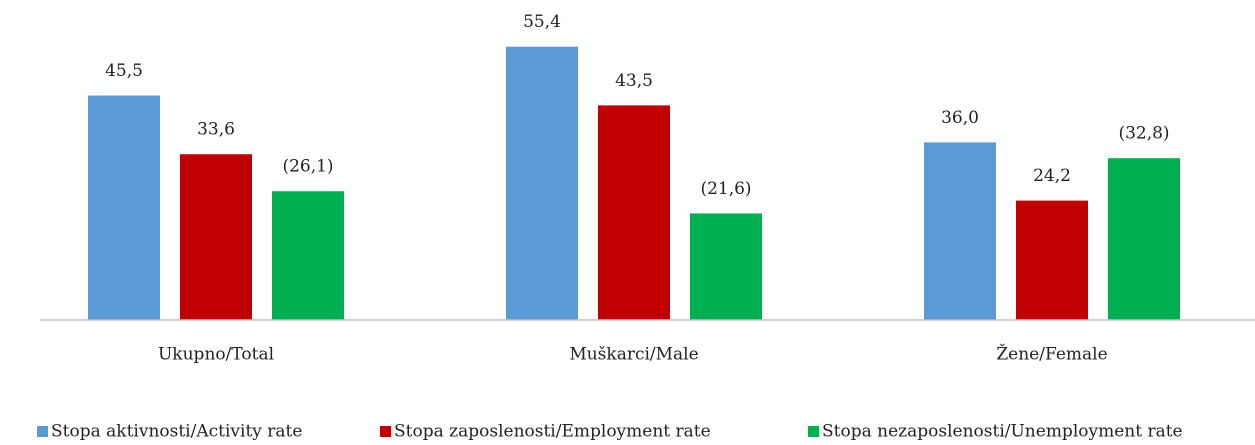 The height and width of the screenshot is (445, 1255). I want to click on value-label: 36,0, so click(960, 118).